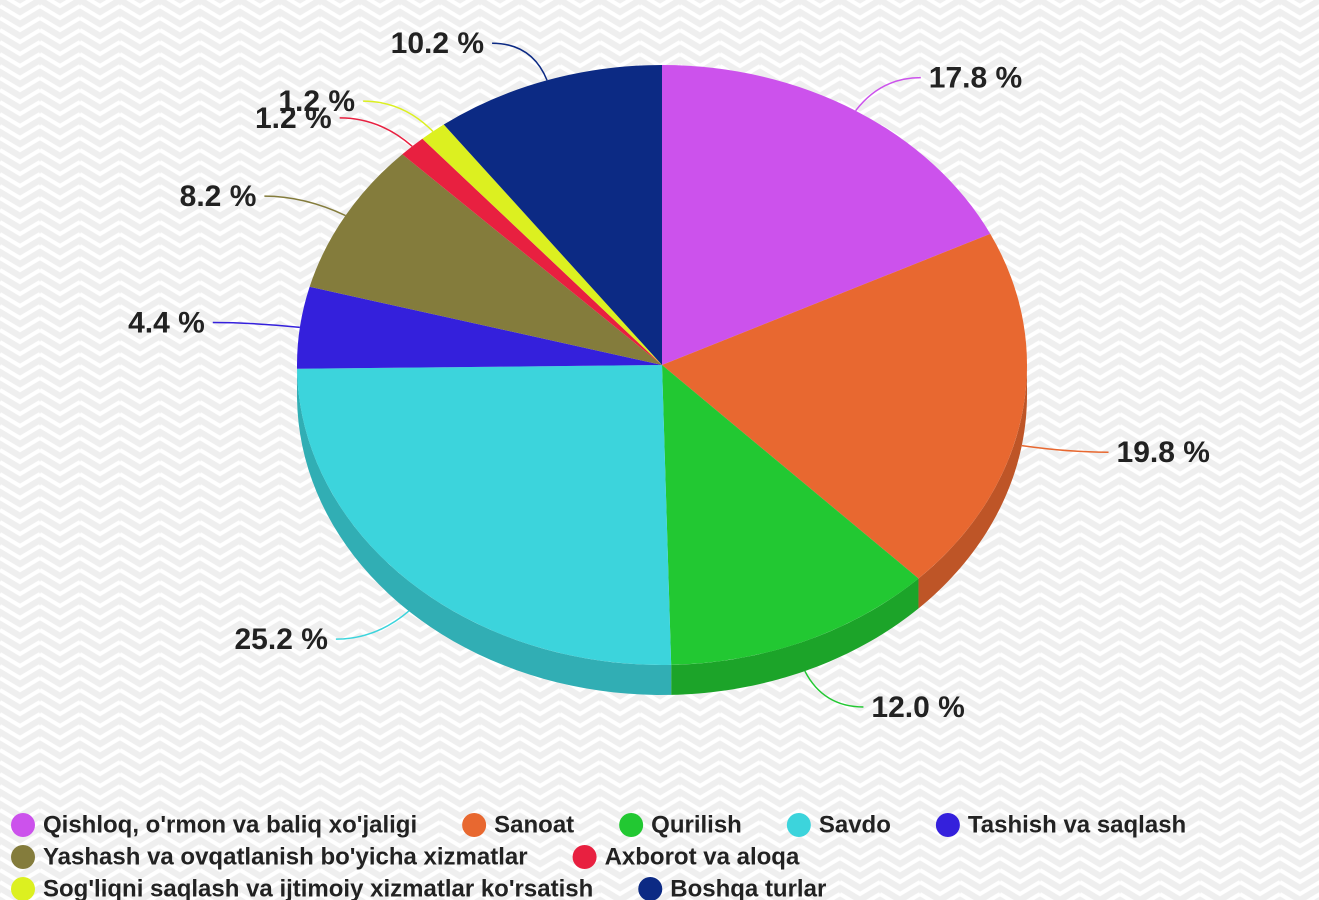  Describe the element at coordinates (437, 43) in the screenshot. I see `data-label: 10.2 %` at that location.